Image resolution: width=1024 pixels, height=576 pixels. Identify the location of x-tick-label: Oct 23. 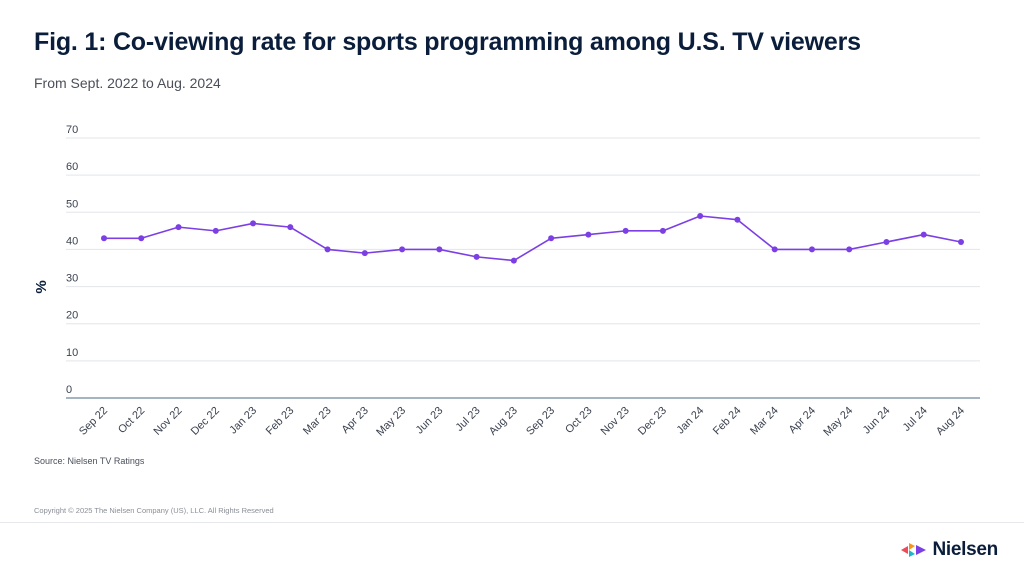
(578, 420).